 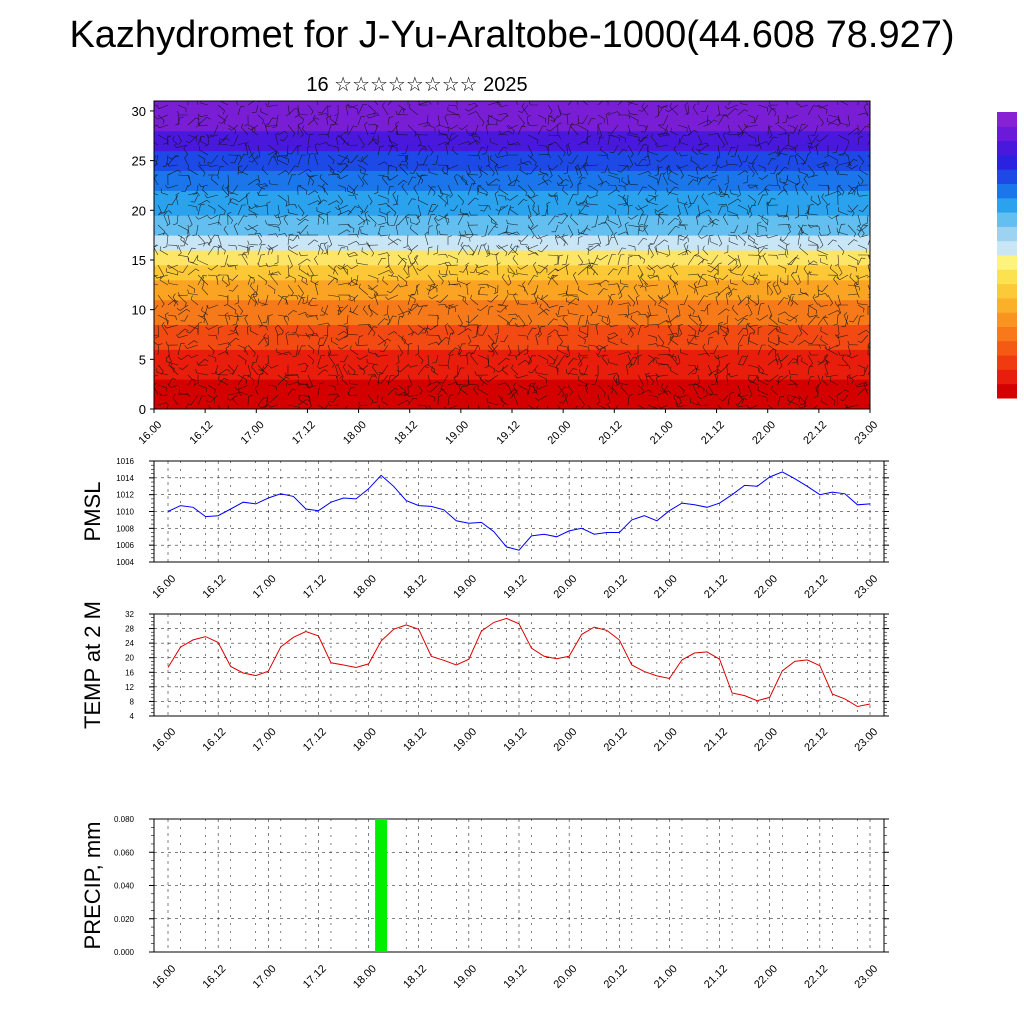 What do you see at coordinates (125, 461) in the screenshot?
I see `y-tick-label: 1016` at bounding box center [125, 461].